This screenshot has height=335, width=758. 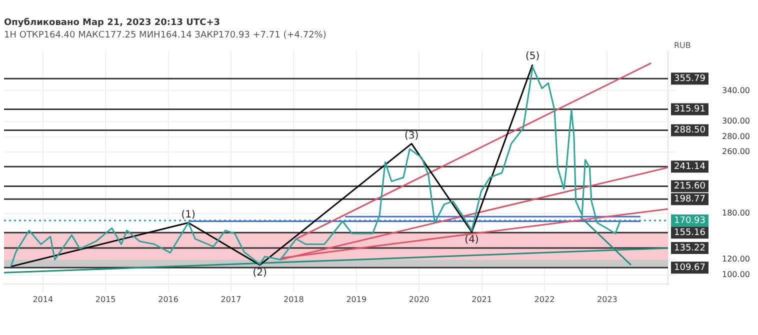 What do you see at coordinates (690, 79) in the screenshot?
I see `ref-line-label: 355.79` at bounding box center [690, 79].